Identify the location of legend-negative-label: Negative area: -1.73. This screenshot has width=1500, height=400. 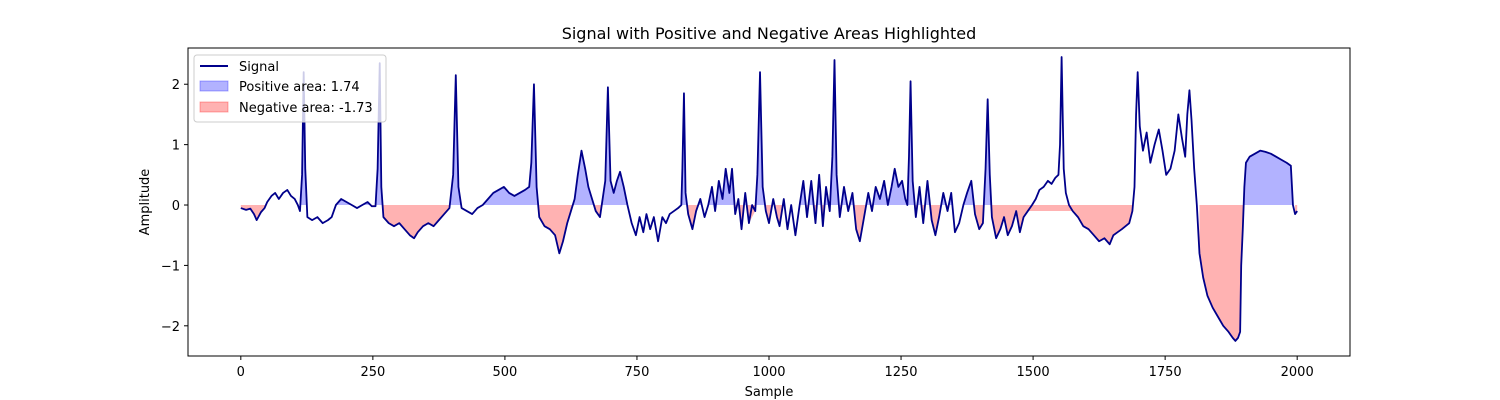
(306, 108).